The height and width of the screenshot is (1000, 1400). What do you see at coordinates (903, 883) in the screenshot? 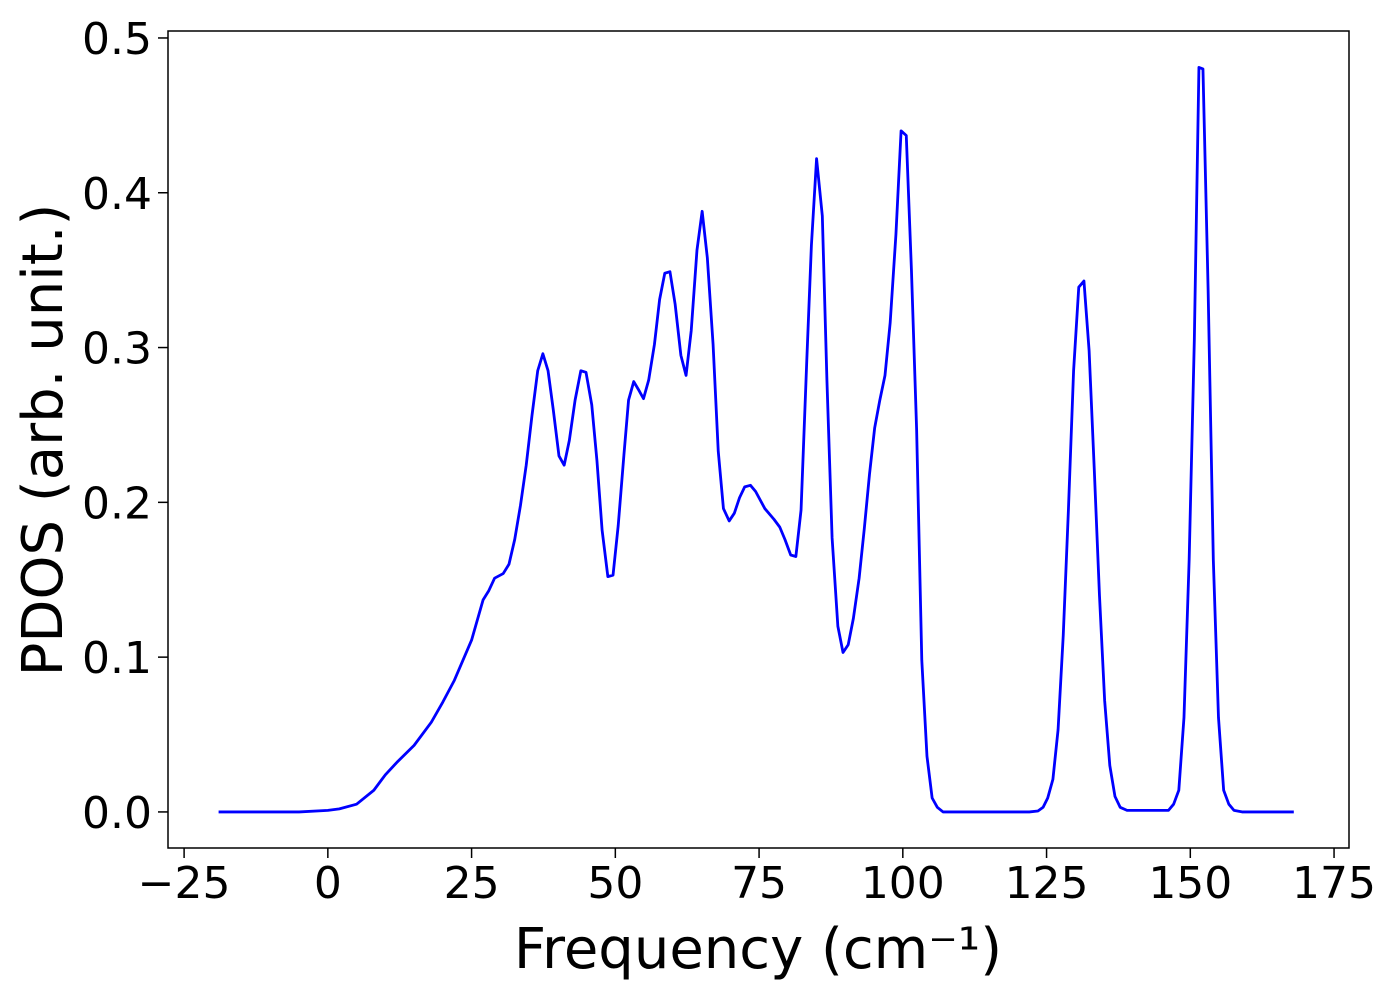
I see `x-tick-label: 100` at bounding box center [903, 883].